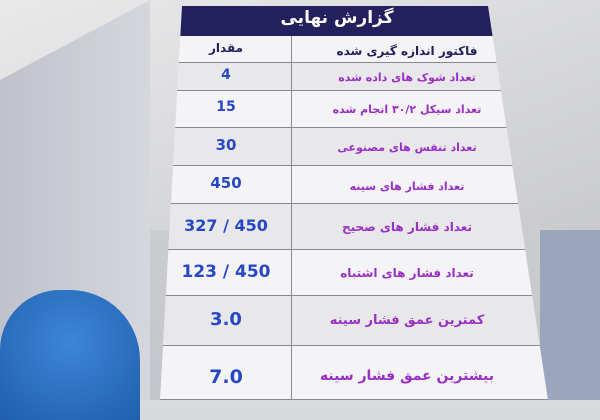 The image size is (600, 420). Describe the element at coordinates (226, 225) in the screenshot. I see `row-value: 327 / 450` at that location.